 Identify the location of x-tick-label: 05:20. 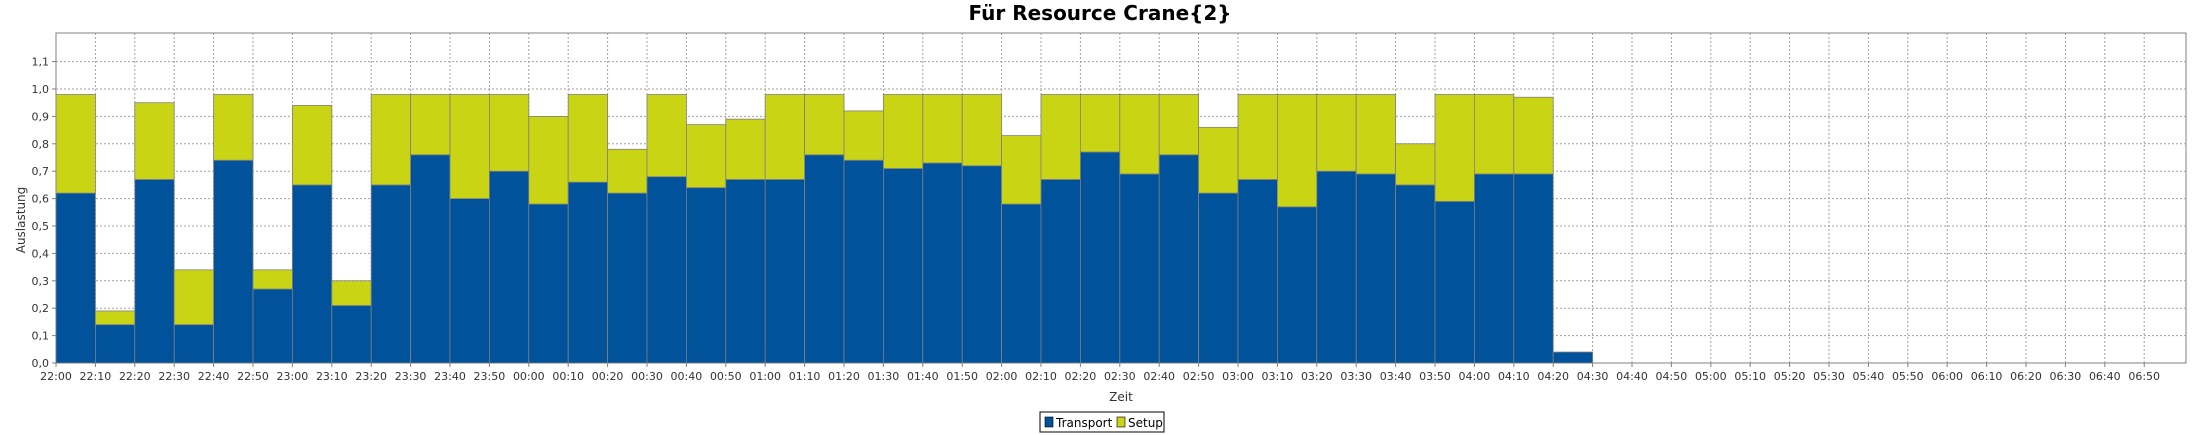
(1790, 376).